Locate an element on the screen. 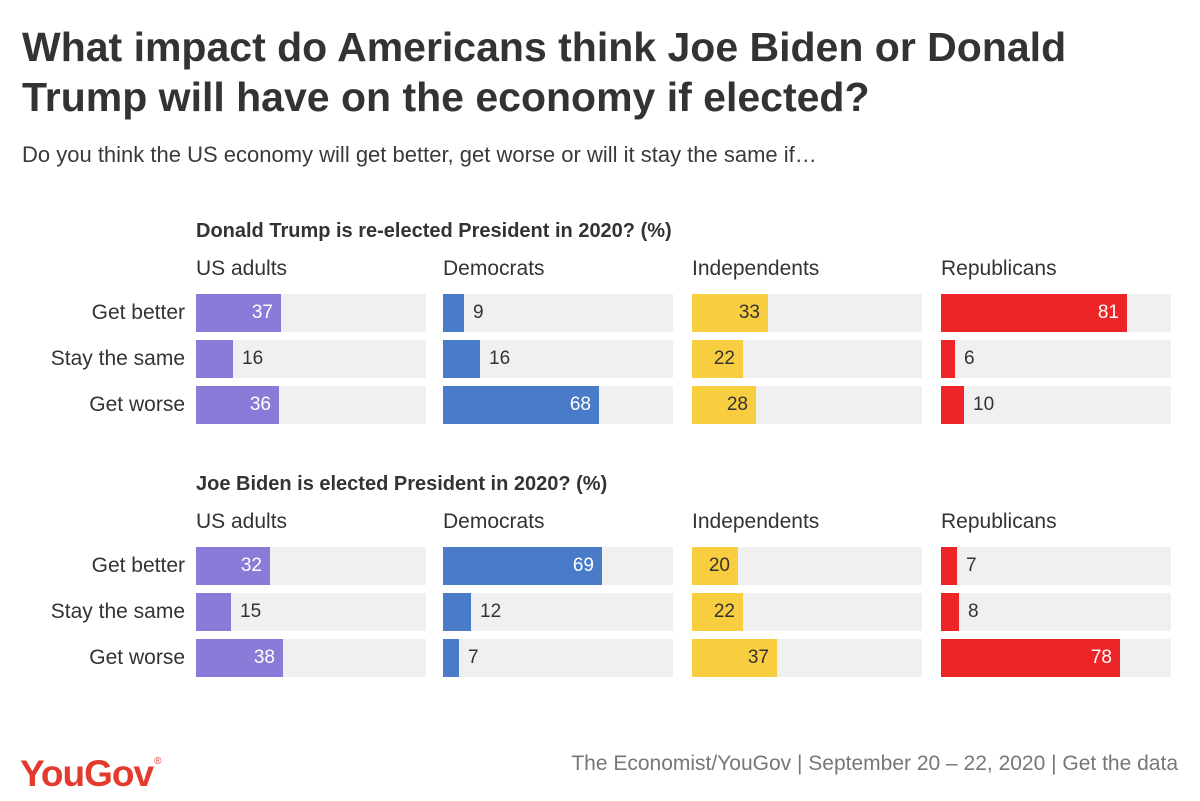 Image resolution: width=1200 pixels, height=801 pixels. data-label: 81 is located at coordinates (1108, 312).